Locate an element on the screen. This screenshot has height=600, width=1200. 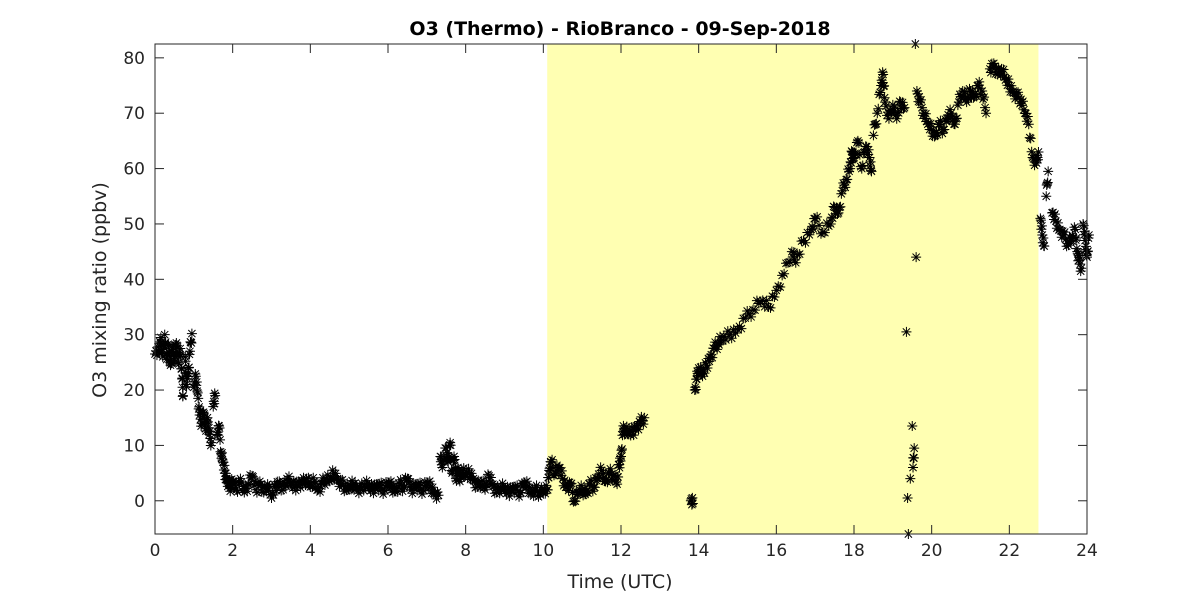
x-tick-label: 0 is located at coordinates (155, 551).